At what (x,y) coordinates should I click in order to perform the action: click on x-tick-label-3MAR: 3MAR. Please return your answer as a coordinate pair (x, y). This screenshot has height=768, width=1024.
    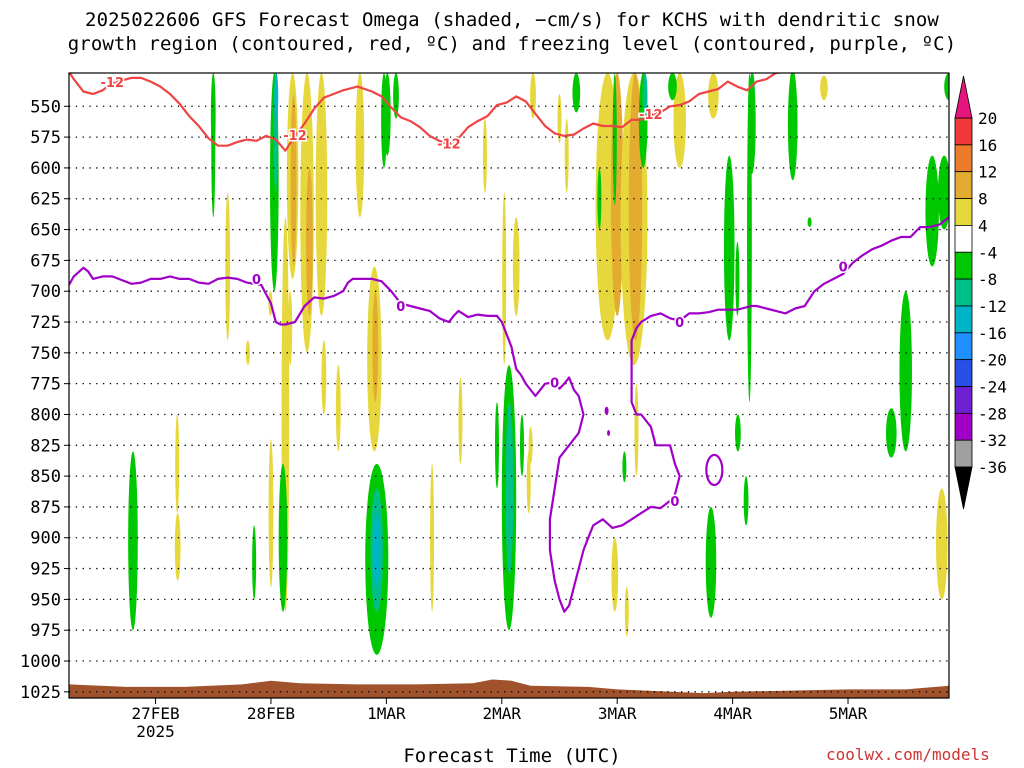
    Looking at the image, I should click on (617, 713).